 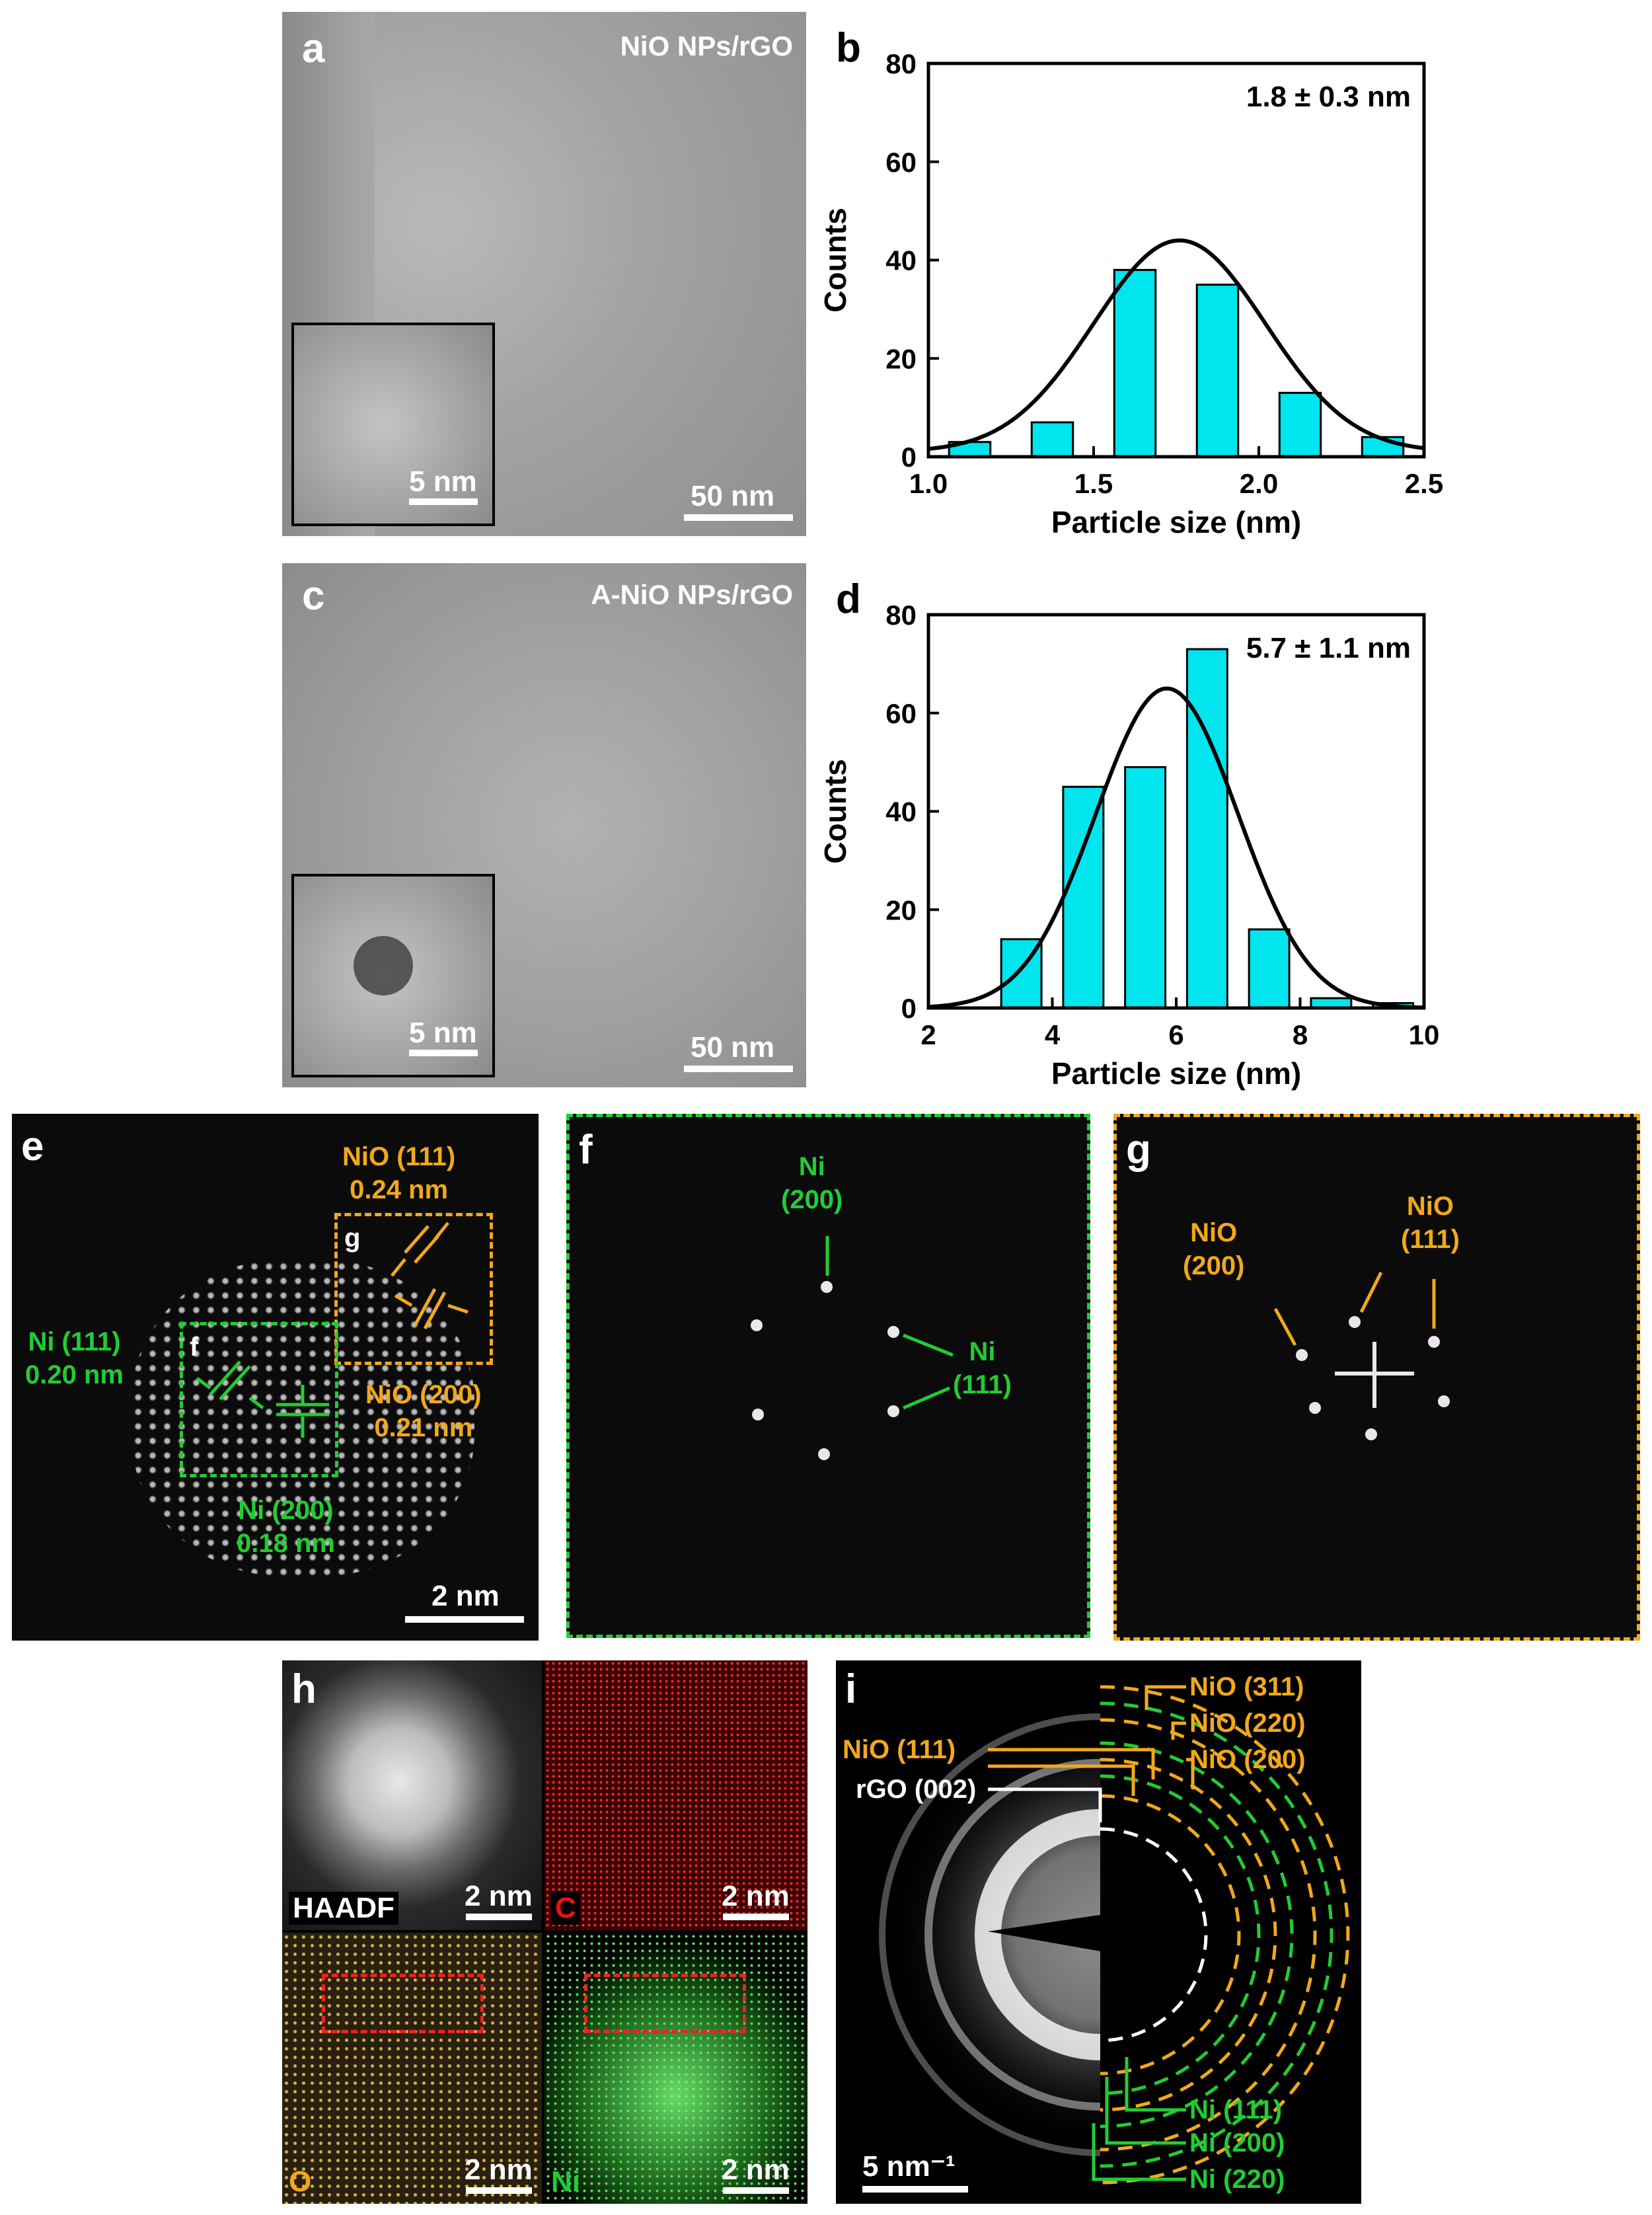 I want to click on x-tick-label: 10, so click(x=1425, y=1034).